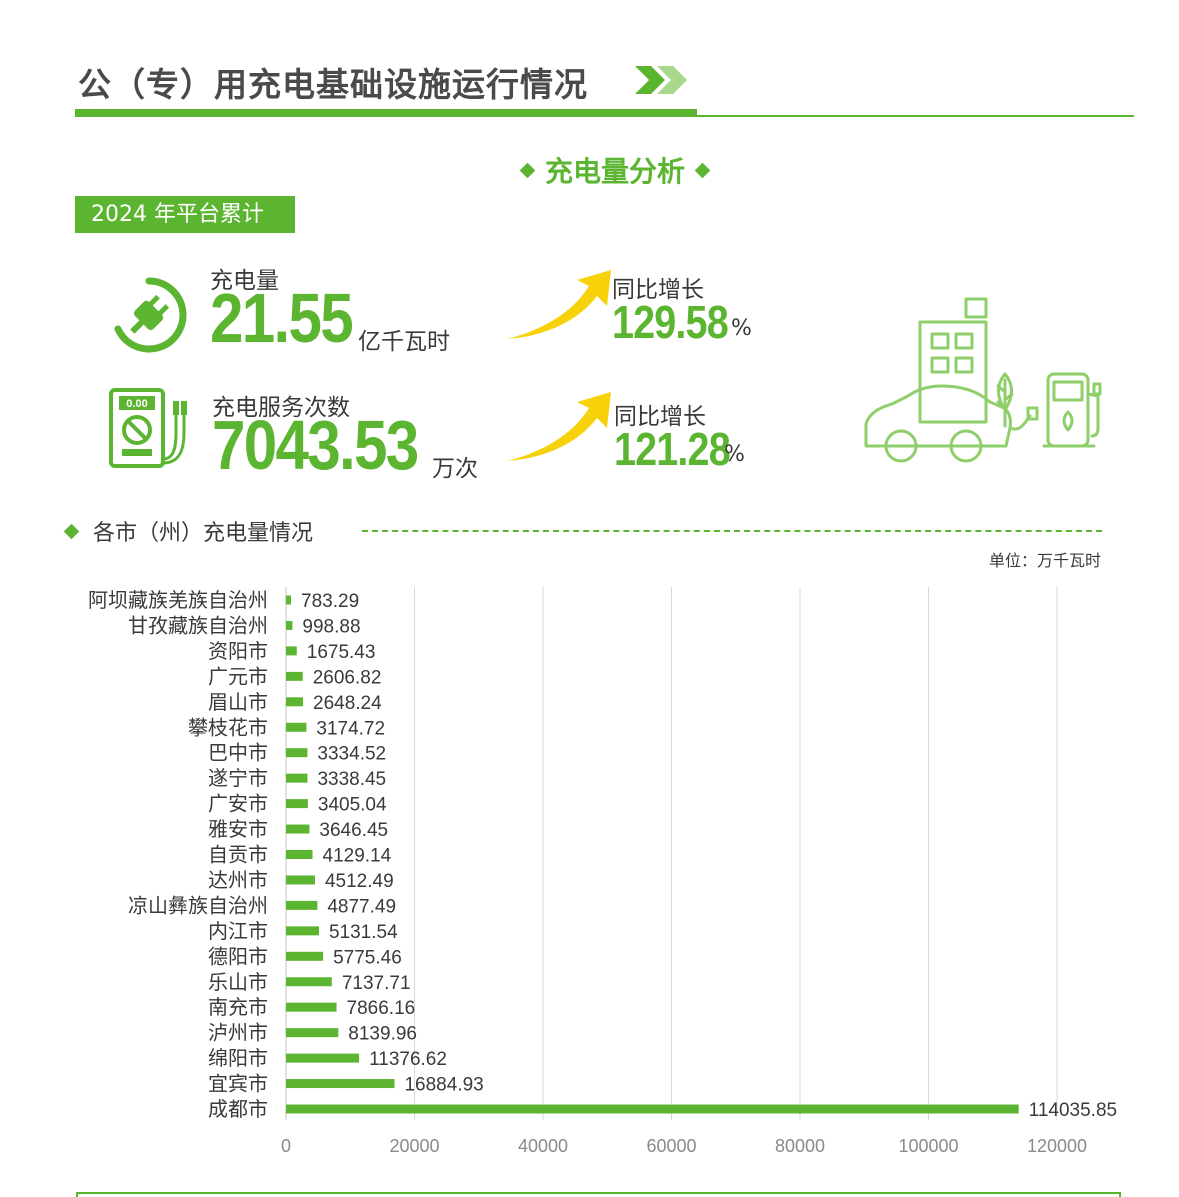  What do you see at coordinates (367, 957) in the screenshot?
I see `value-label: 5775.46` at bounding box center [367, 957].